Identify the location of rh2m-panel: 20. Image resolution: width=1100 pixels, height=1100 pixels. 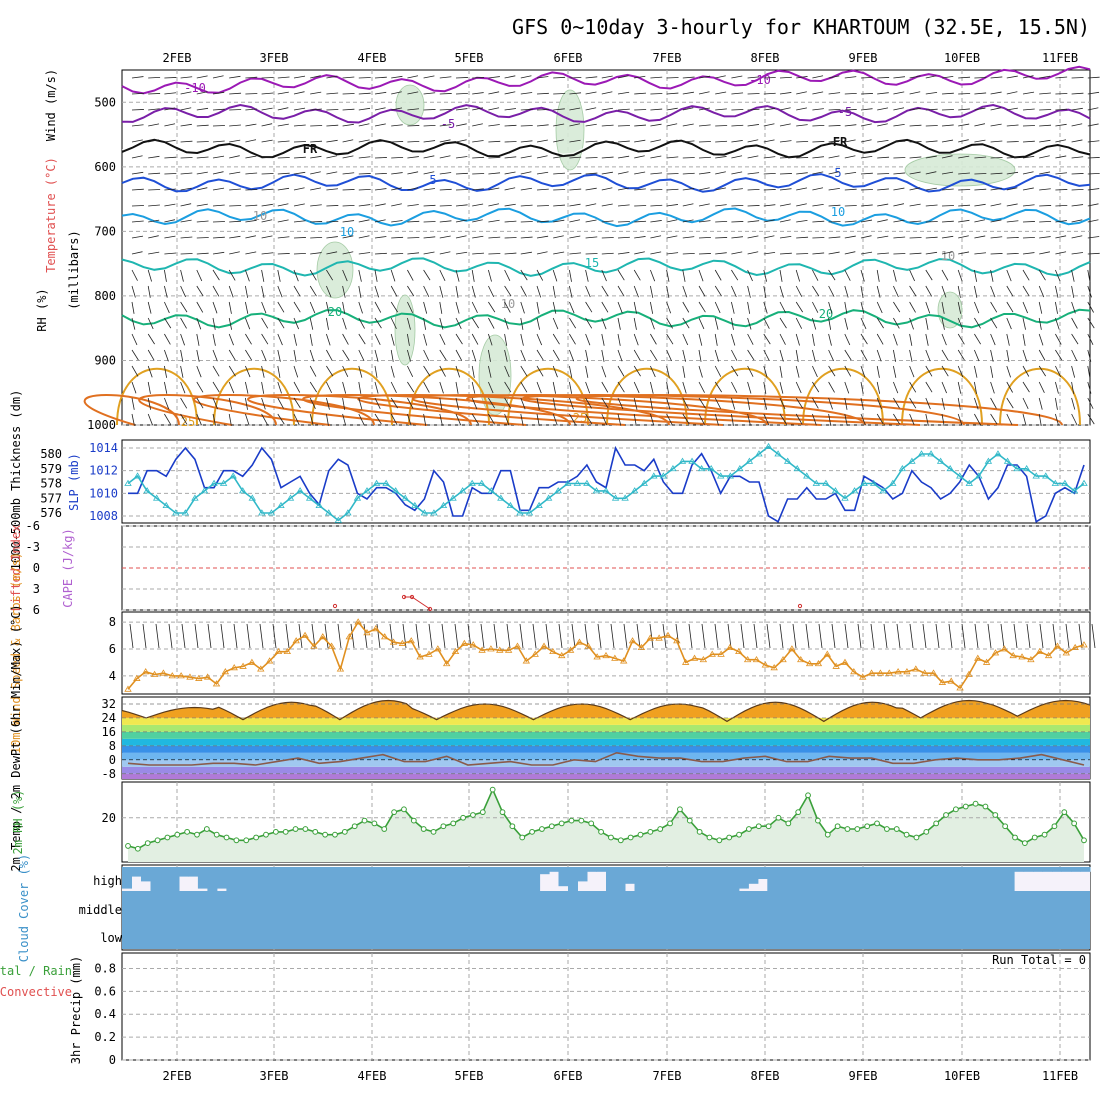
(596, 824).